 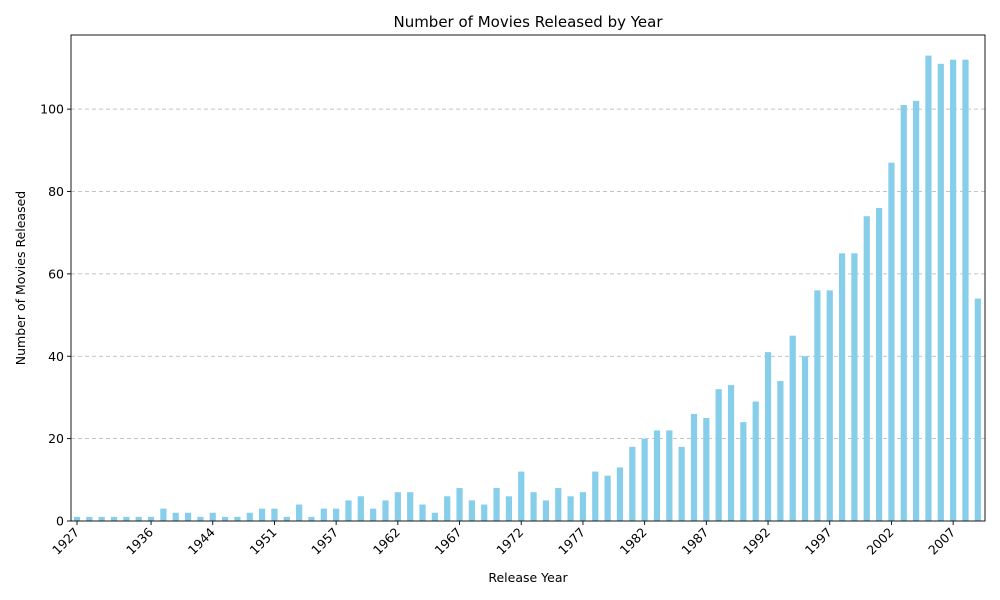 What do you see at coordinates (20, 278) in the screenshot?
I see `y-axis-label: Number of Movies Released` at bounding box center [20, 278].